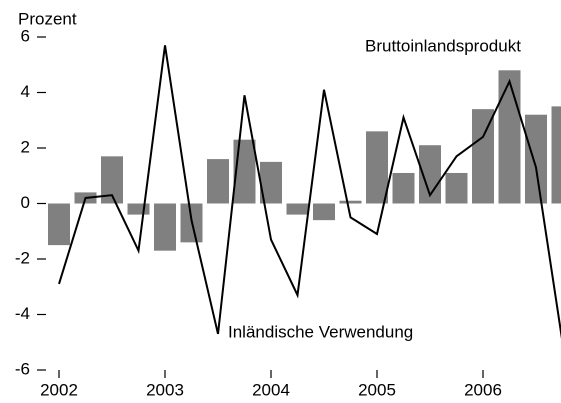  What do you see at coordinates (22, 313) in the screenshot?
I see `y-tick-label: -4` at bounding box center [22, 313].